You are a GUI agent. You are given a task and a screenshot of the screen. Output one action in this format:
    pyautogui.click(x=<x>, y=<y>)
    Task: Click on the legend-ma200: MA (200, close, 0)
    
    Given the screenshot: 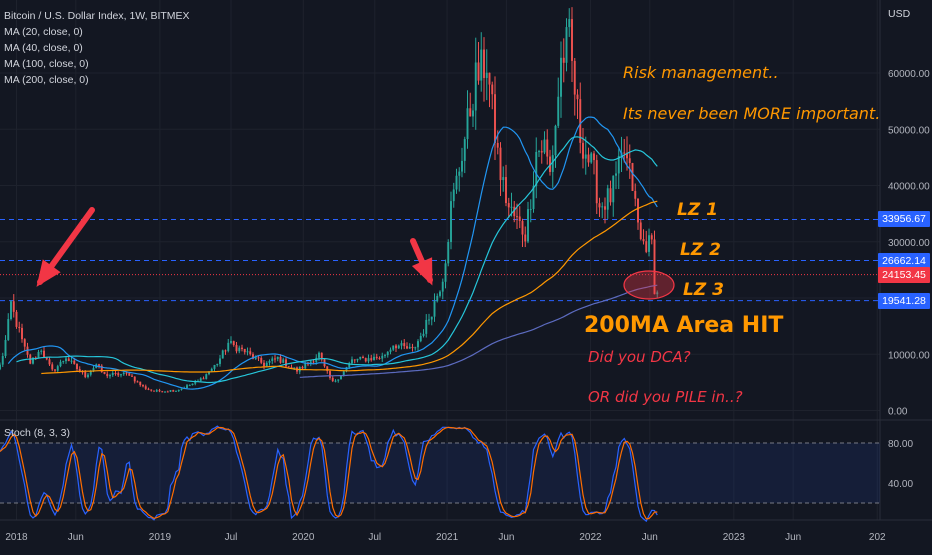 What is the action you would take?
    pyautogui.click(x=46, y=80)
    